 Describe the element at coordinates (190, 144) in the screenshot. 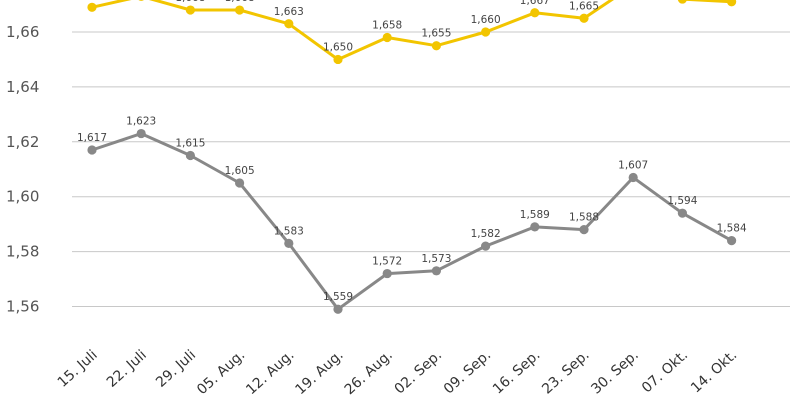

I see `data-label: 1,615` at that location.